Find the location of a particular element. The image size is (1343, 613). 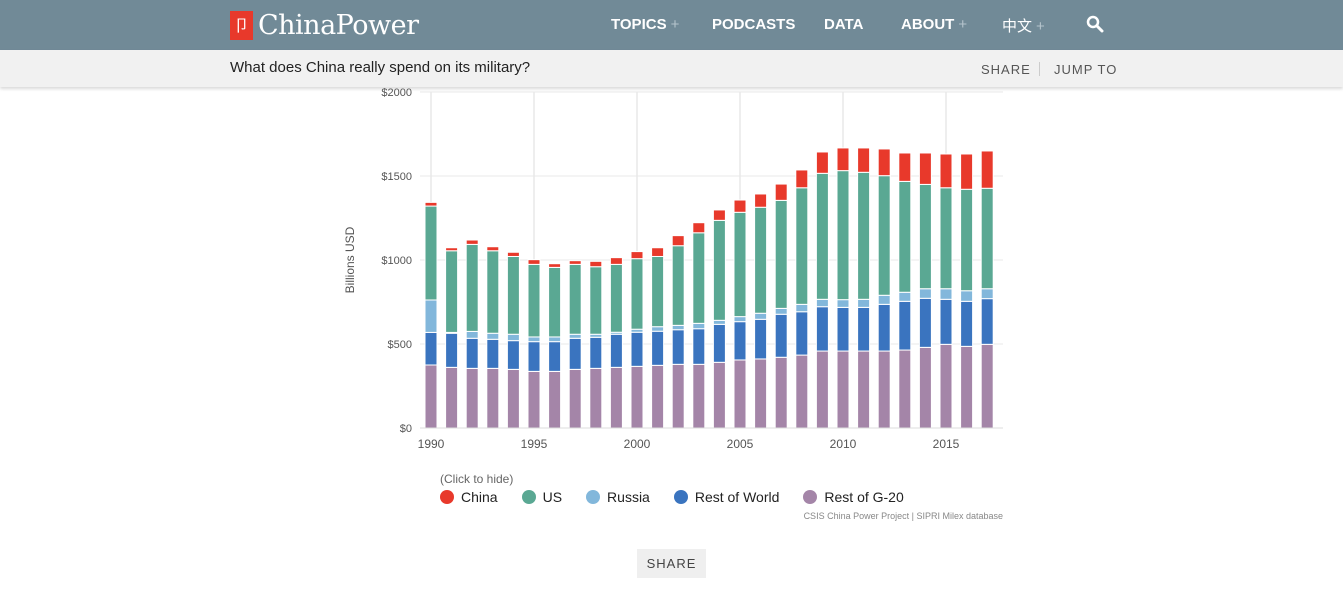

bar-us-2001 is located at coordinates (658, 291).